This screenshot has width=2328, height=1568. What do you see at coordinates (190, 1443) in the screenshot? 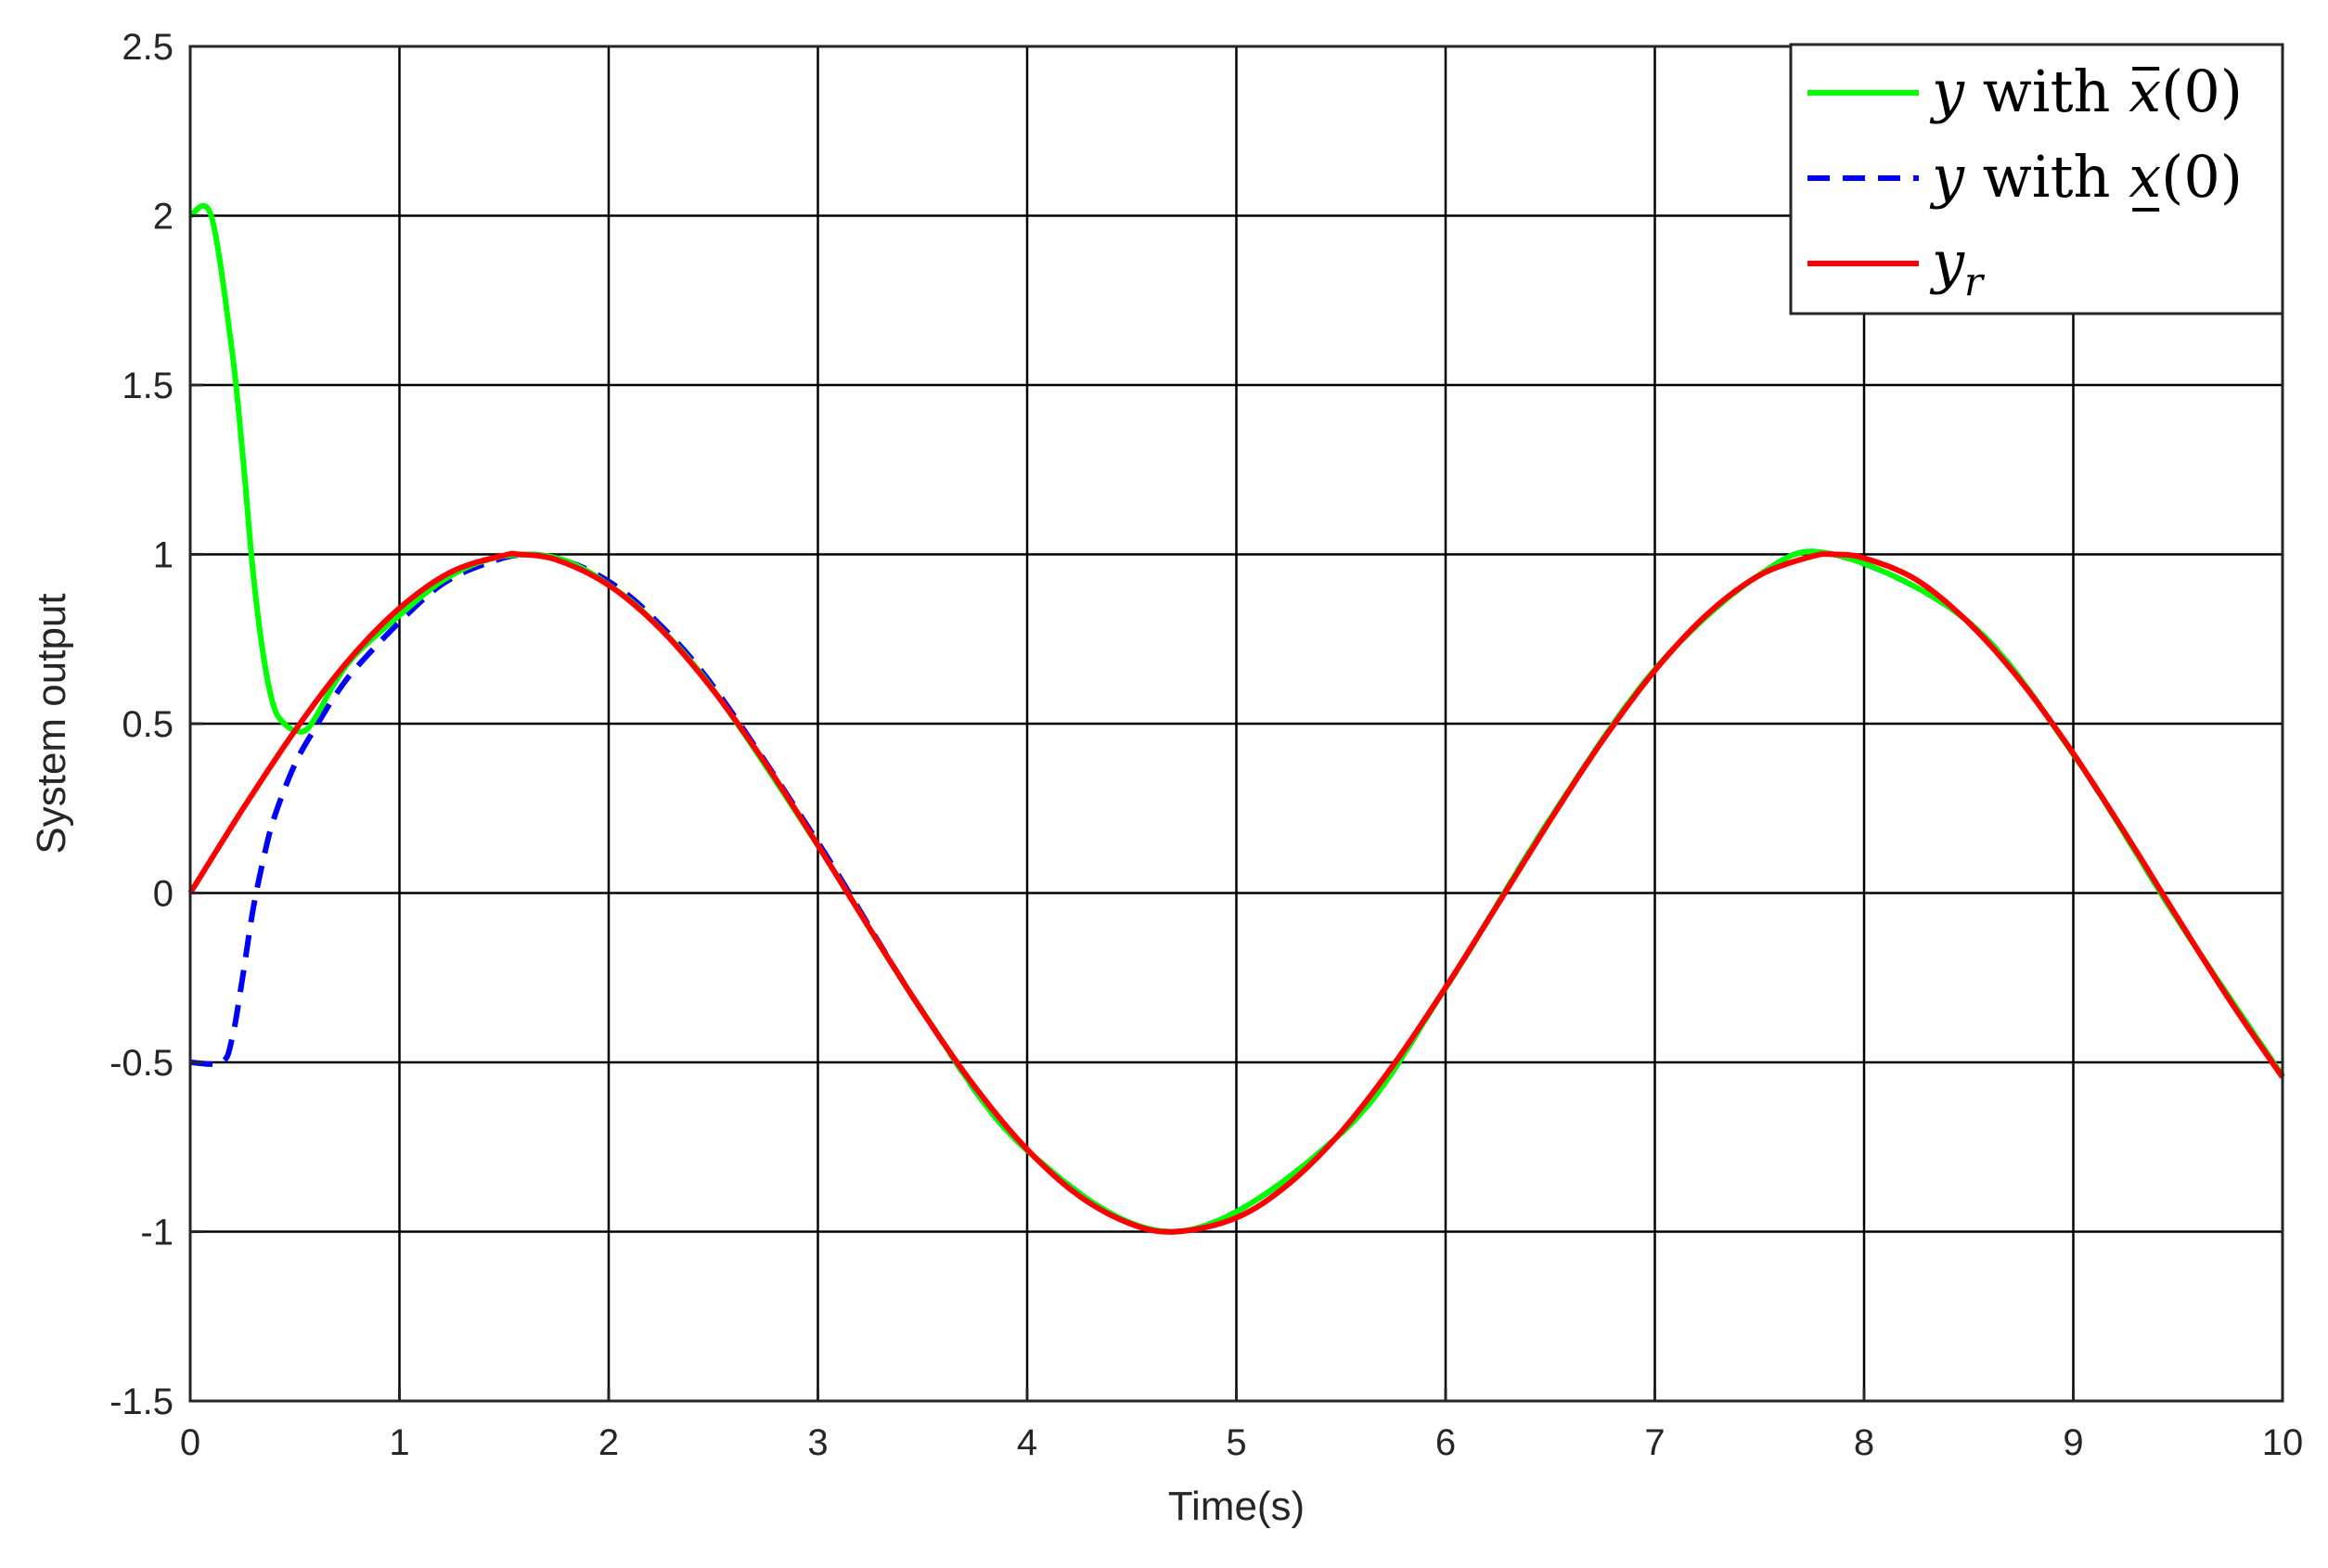
I see `x-tick-label: 0` at bounding box center [190, 1443].